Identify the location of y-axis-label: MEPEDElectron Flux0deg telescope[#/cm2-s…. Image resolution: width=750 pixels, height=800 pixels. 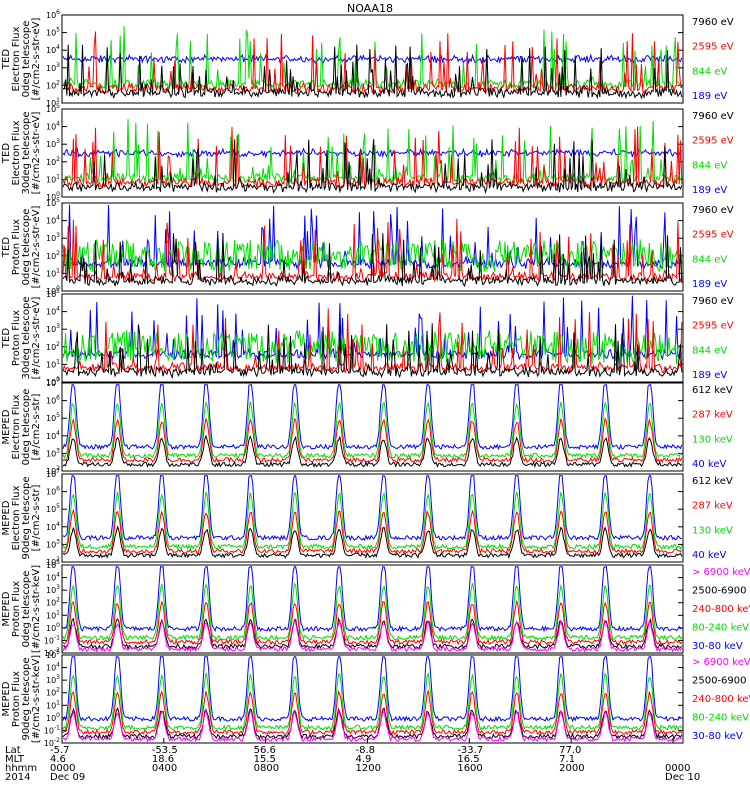
(21, 427).